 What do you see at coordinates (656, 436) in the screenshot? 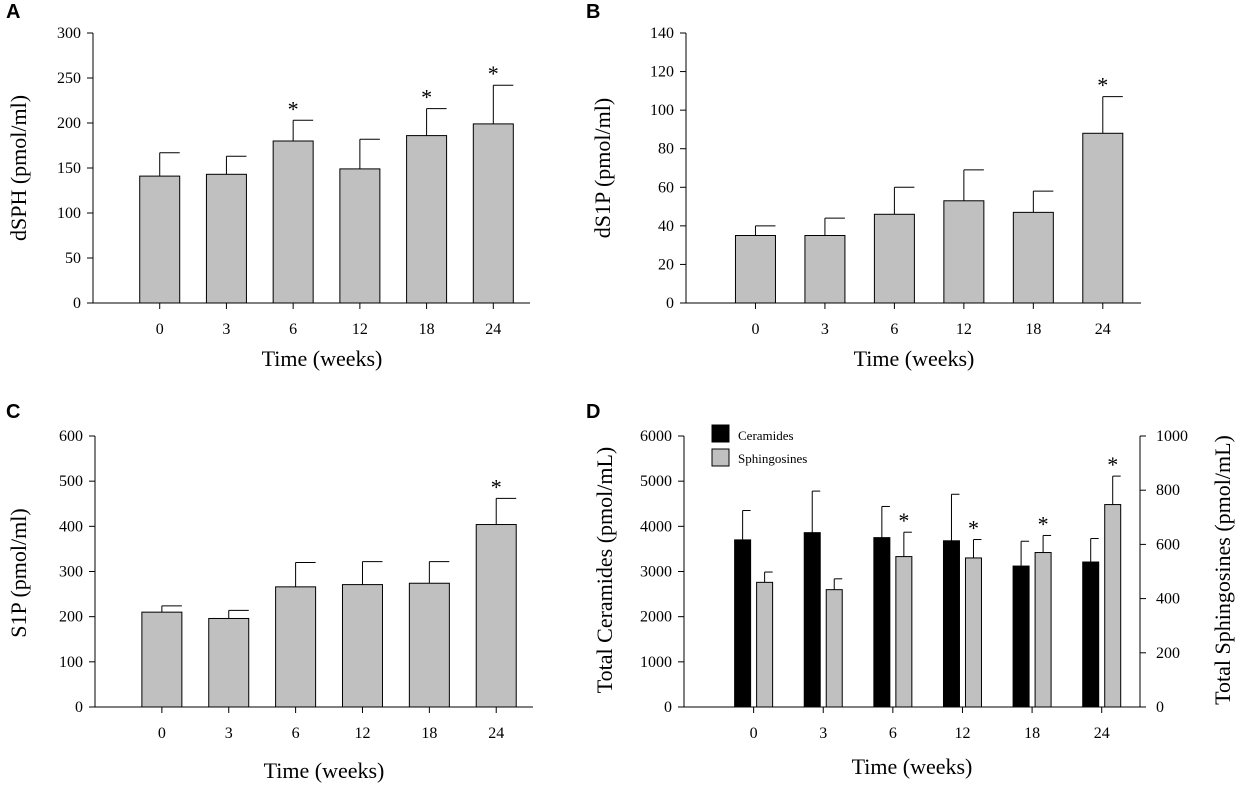
I see `y-tick-label-d: 6000` at bounding box center [656, 436].